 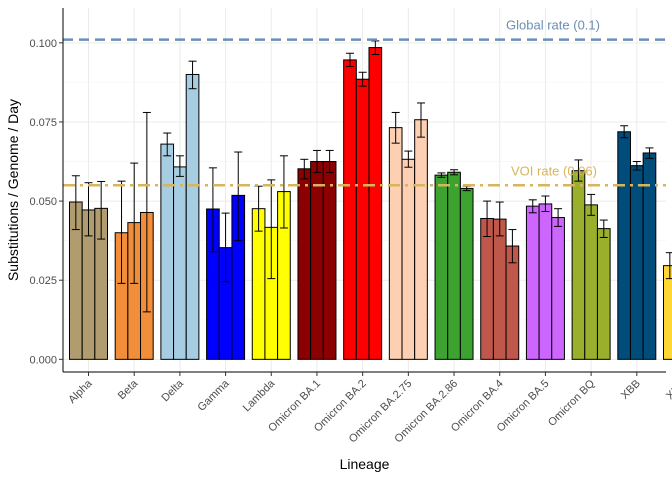 What do you see at coordinates (554, 170) in the screenshot?
I see `reference-line-label: VOI rate (0.06)` at bounding box center [554, 170].